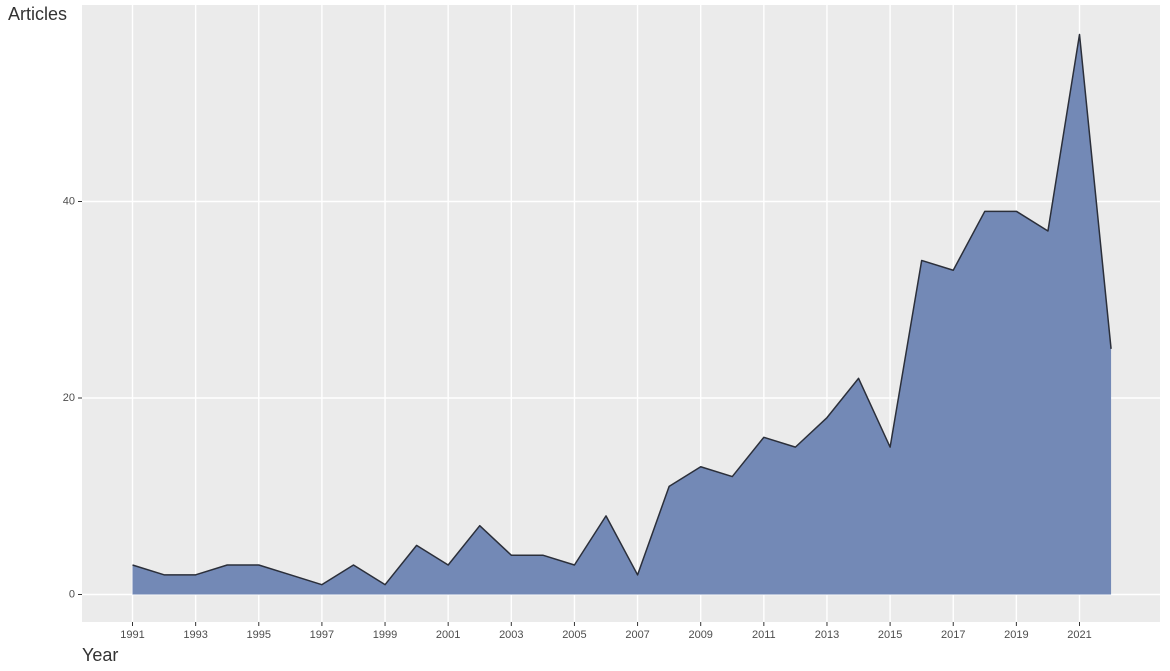 The image size is (1170, 671). Describe the element at coordinates (511, 635) in the screenshot. I see `x-tick-label: 2003` at that location.